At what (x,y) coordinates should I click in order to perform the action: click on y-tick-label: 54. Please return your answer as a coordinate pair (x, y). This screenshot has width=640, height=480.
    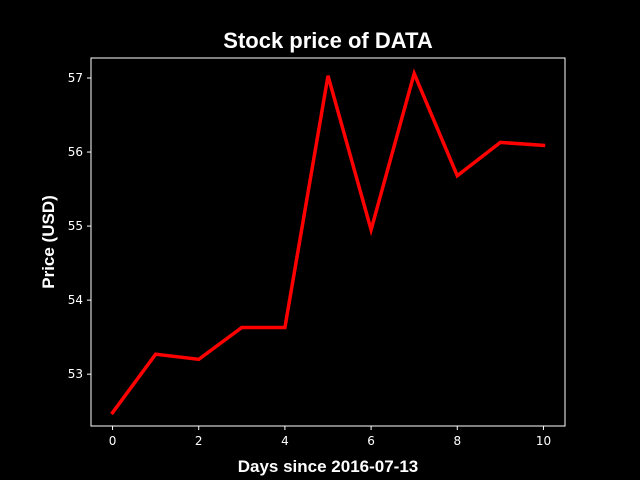
    Looking at the image, I should click on (75, 300).